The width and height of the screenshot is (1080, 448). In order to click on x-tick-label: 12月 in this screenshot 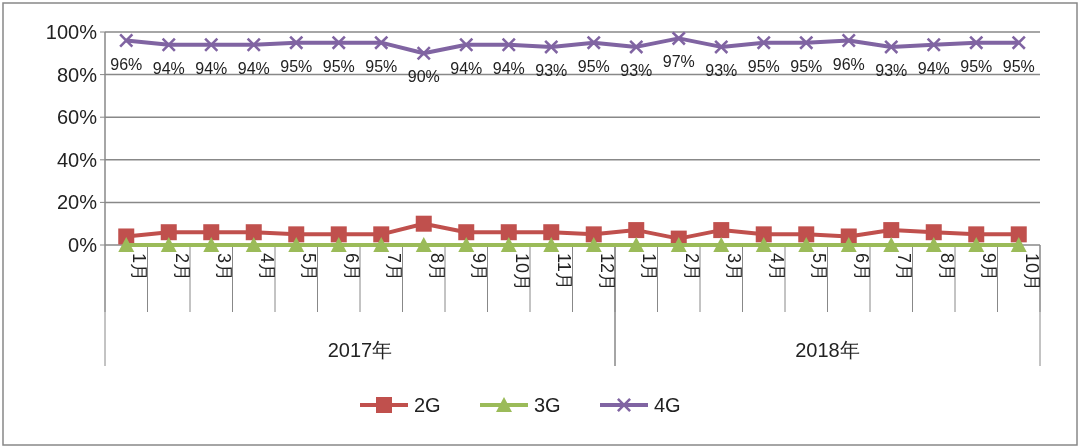, I will do `click(606, 272)`.